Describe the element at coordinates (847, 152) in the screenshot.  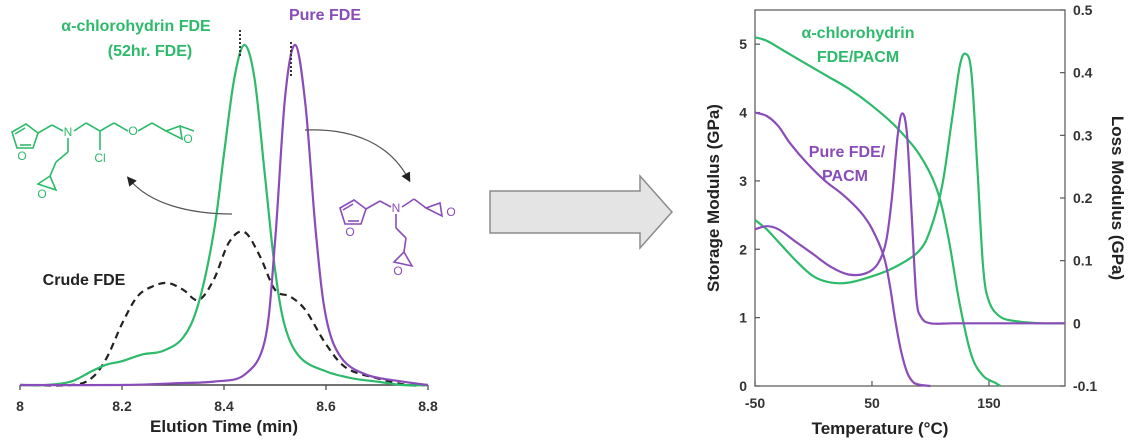
I see `dma-purple-label-line1: Pure FDE/` at that location.